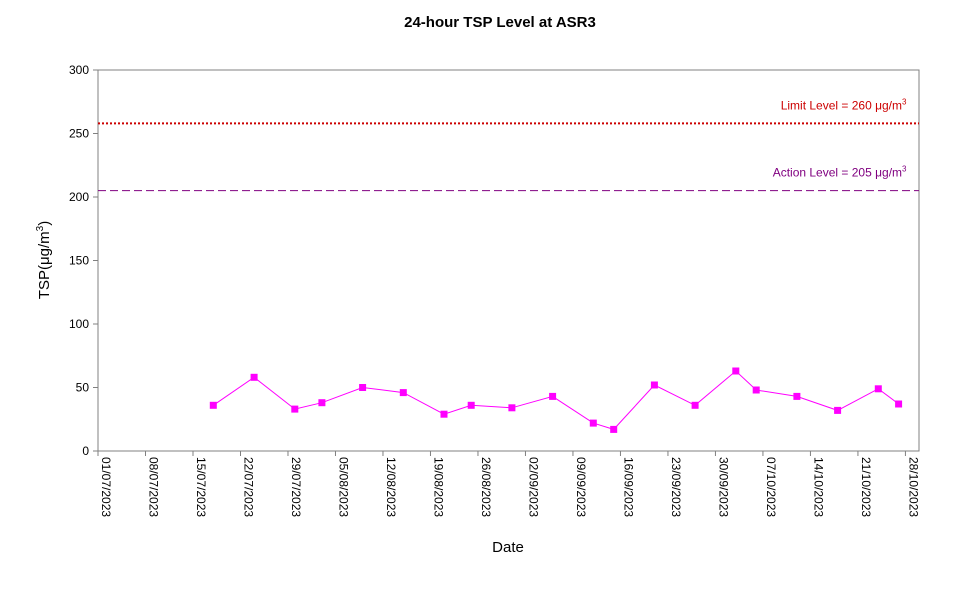  Describe the element at coordinates (723, 487) in the screenshot. I see `x-tick-label: 30/09/2023` at that location.